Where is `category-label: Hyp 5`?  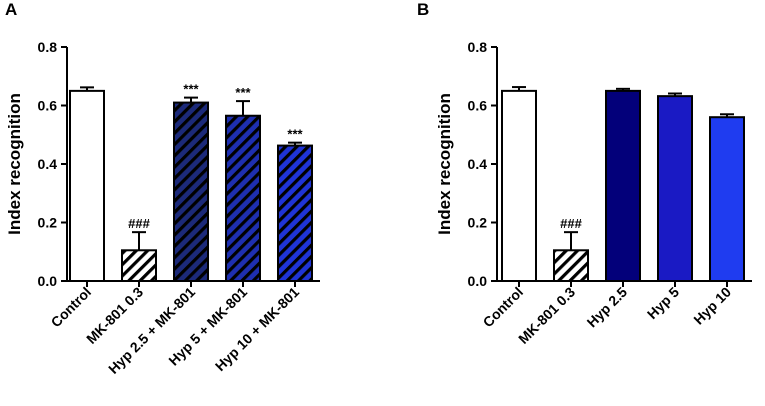 category-label: Hyp 5 is located at coordinates (663, 303).